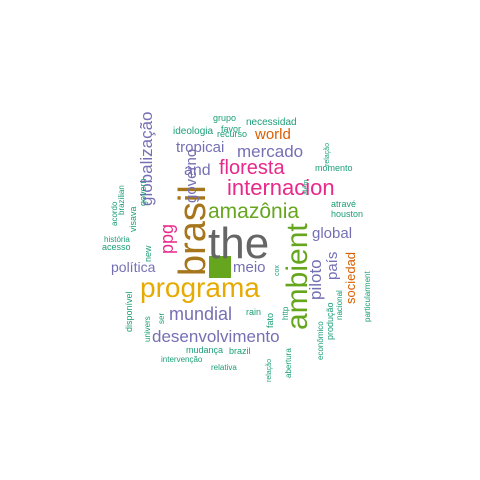 The image size is (480, 480). Describe the element at coordinates (347, 214) in the screenshot. I see `word-houston: houston` at that location.